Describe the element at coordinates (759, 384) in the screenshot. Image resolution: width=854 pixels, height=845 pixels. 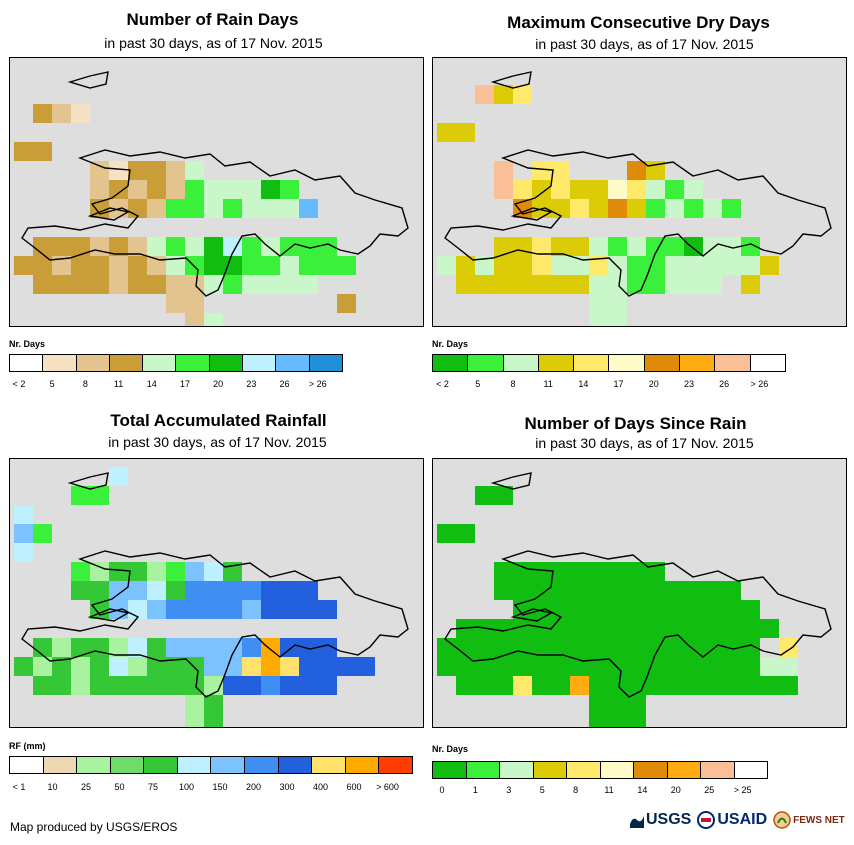
I see `legend-label: > 26` at that location.